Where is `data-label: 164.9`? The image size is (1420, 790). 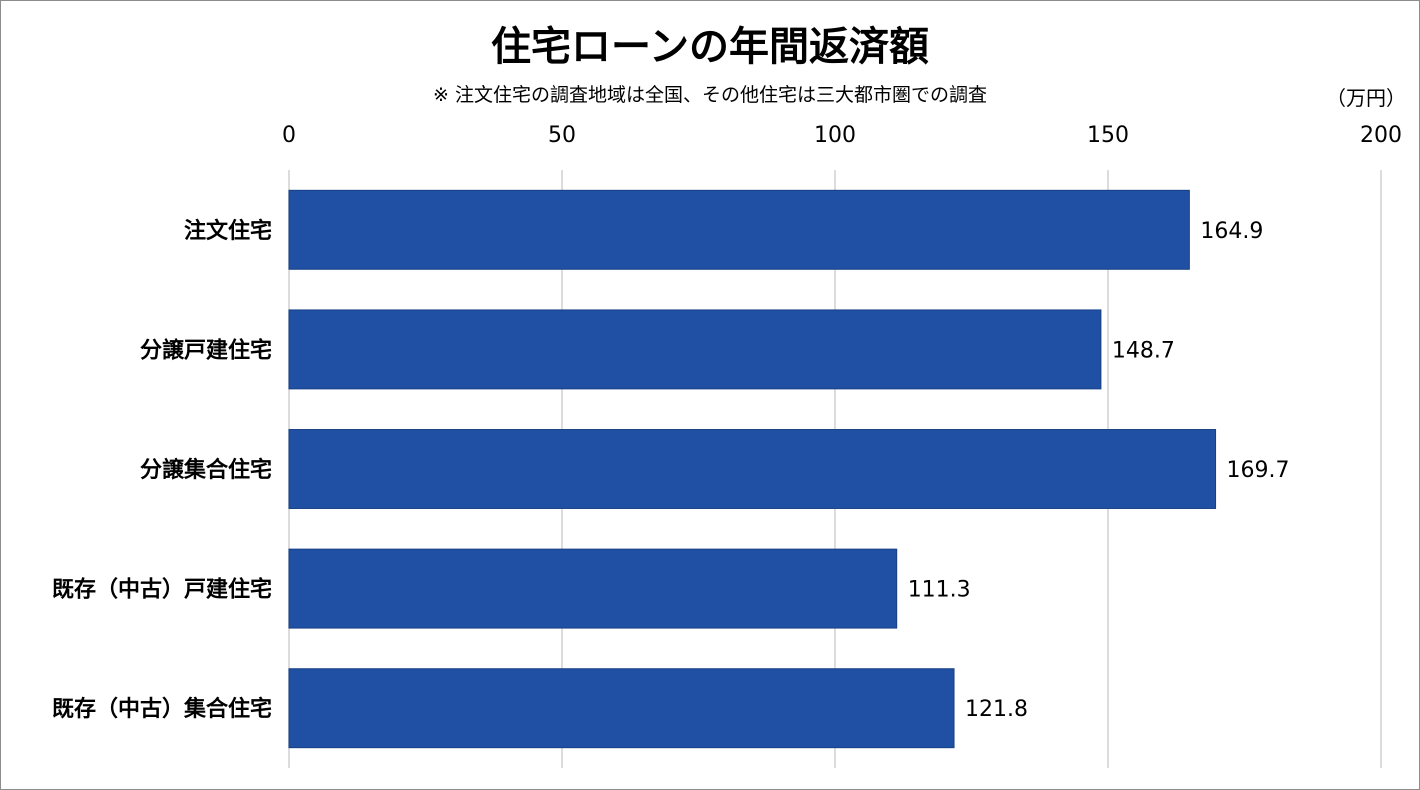 data-label: 164.9 is located at coordinates (1231, 231).